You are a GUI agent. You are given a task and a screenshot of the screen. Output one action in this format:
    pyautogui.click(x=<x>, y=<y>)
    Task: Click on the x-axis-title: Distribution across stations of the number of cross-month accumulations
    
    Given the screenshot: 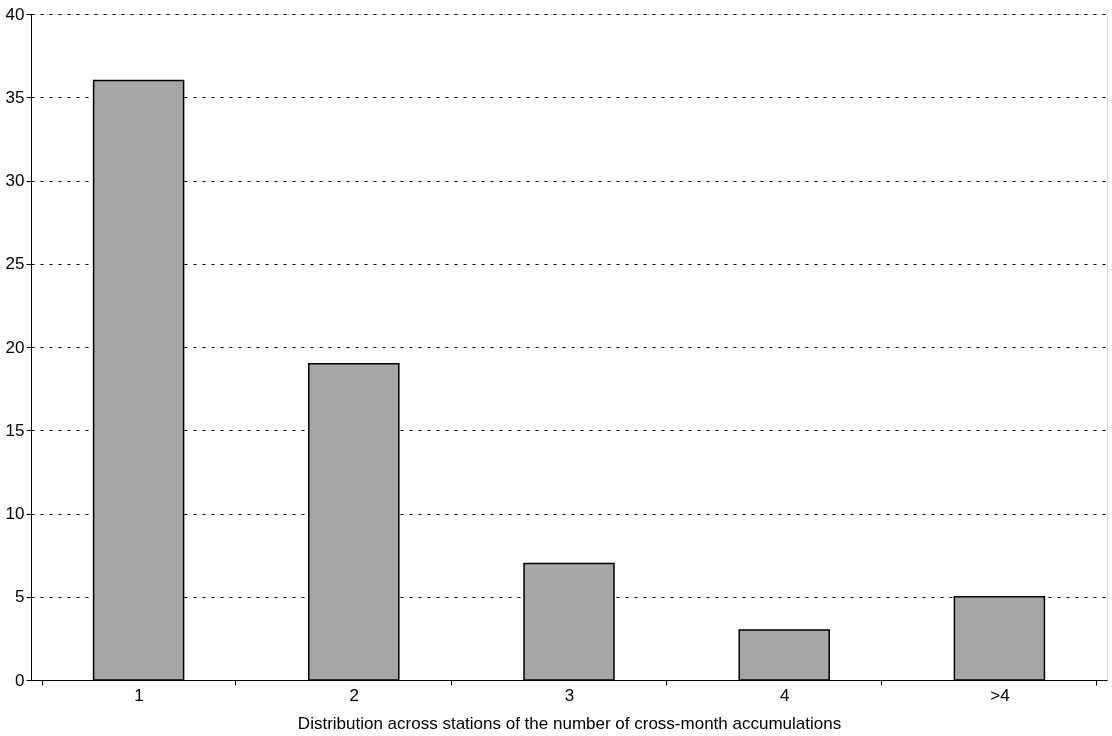 What is the action you would take?
    pyautogui.click(x=569, y=723)
    